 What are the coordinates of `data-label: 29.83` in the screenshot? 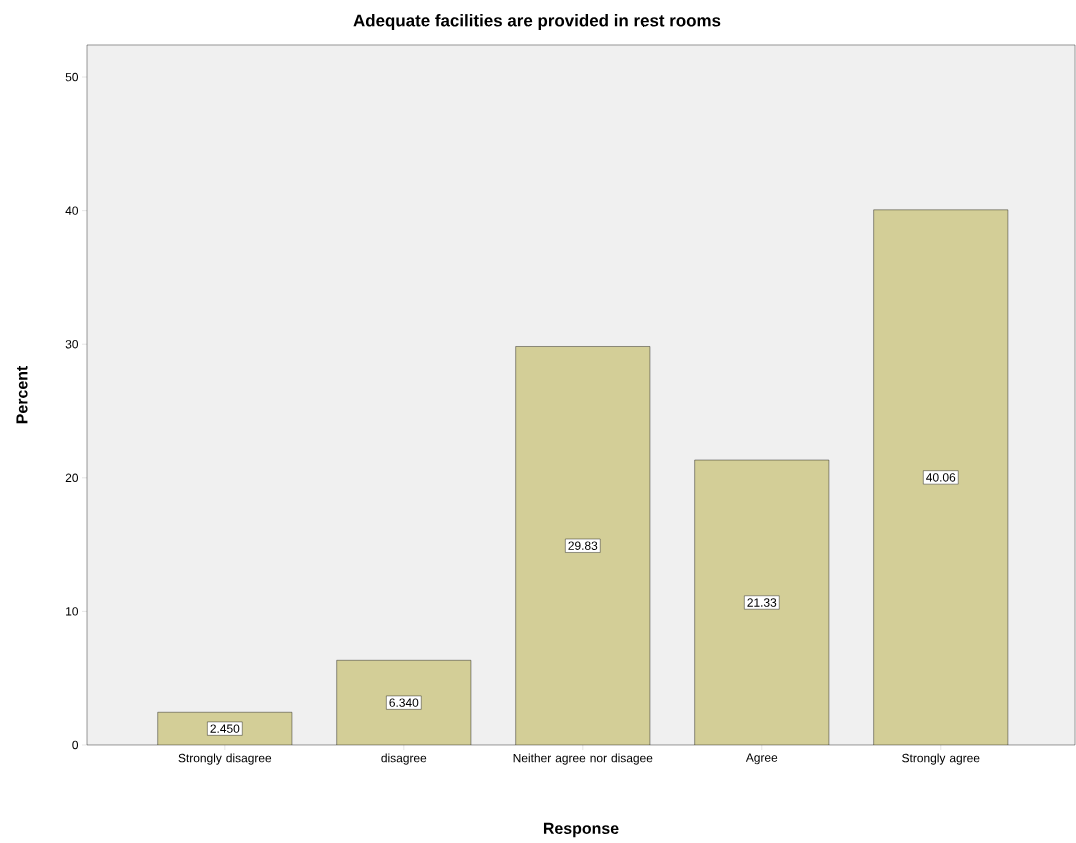 It's located at (583, 545).